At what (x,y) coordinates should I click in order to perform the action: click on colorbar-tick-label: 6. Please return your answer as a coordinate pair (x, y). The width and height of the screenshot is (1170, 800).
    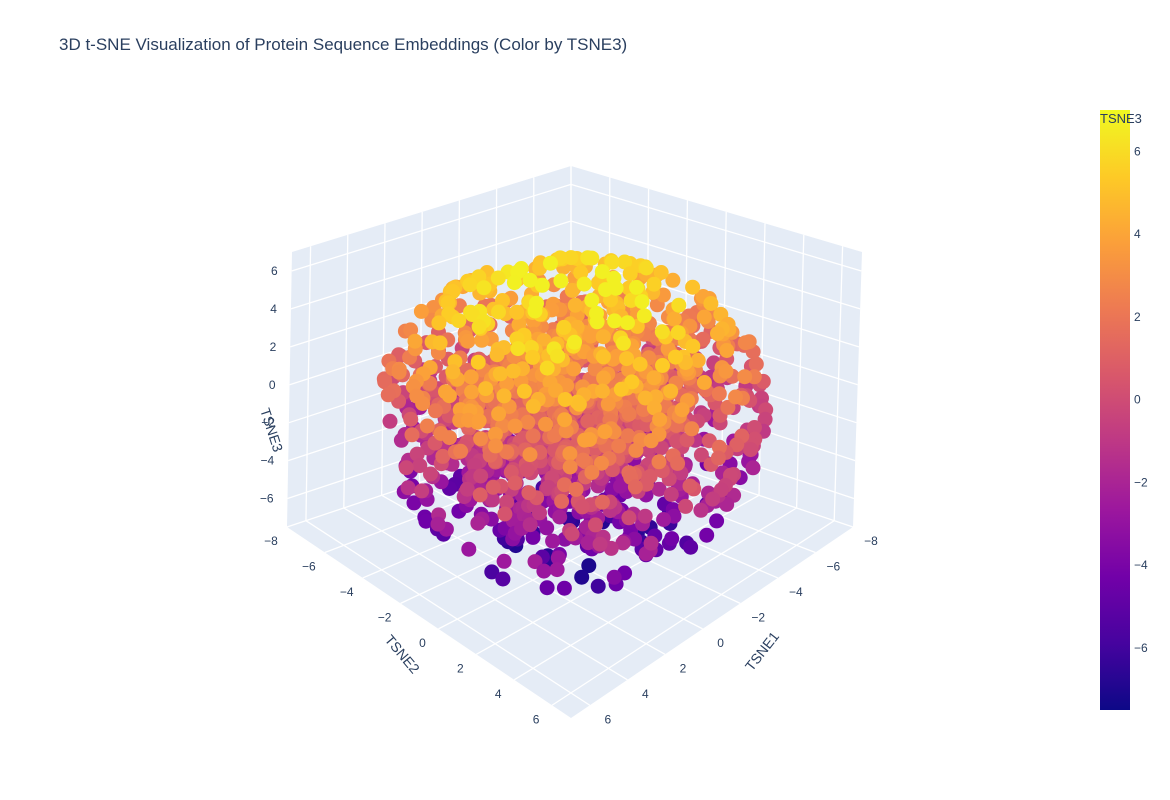
    Looking at the image, I should click on (1137, 151).